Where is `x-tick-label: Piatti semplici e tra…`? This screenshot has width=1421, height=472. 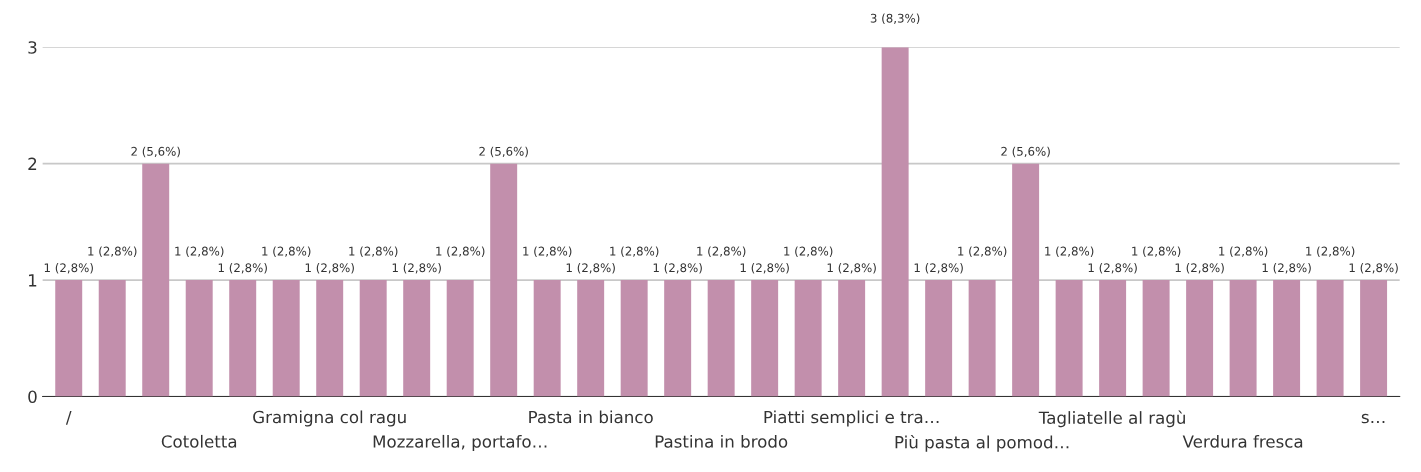
x-tick-label: Piatti semplici e tra… is located at coordinates (851, 418).